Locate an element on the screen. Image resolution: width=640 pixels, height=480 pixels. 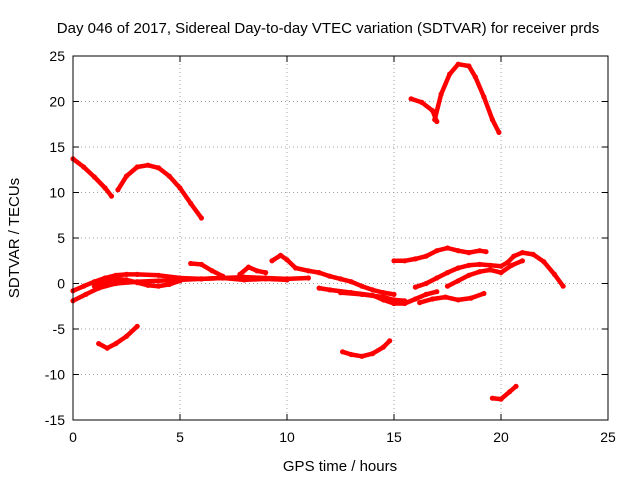
x-tick-label: 20 is located at coordinates (501, 437).